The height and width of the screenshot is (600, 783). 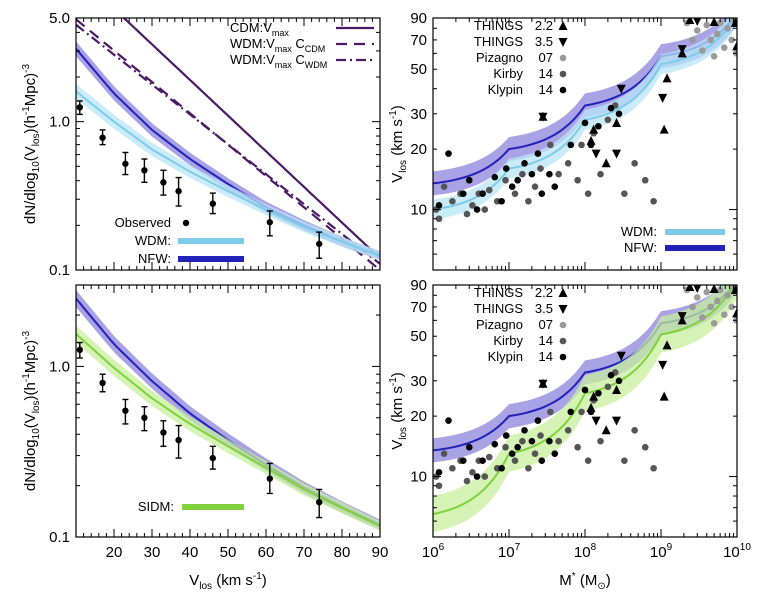 I want to click on x-tick-exponent: 8, so click(x=594, y=547).